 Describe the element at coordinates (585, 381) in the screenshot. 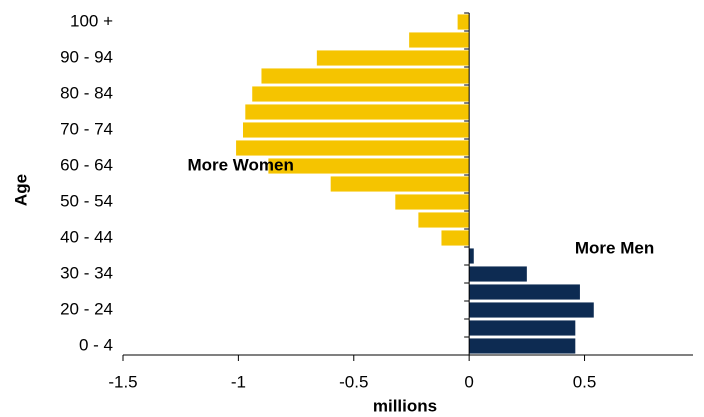

I see `x-tick-label: 0.5` at that location.